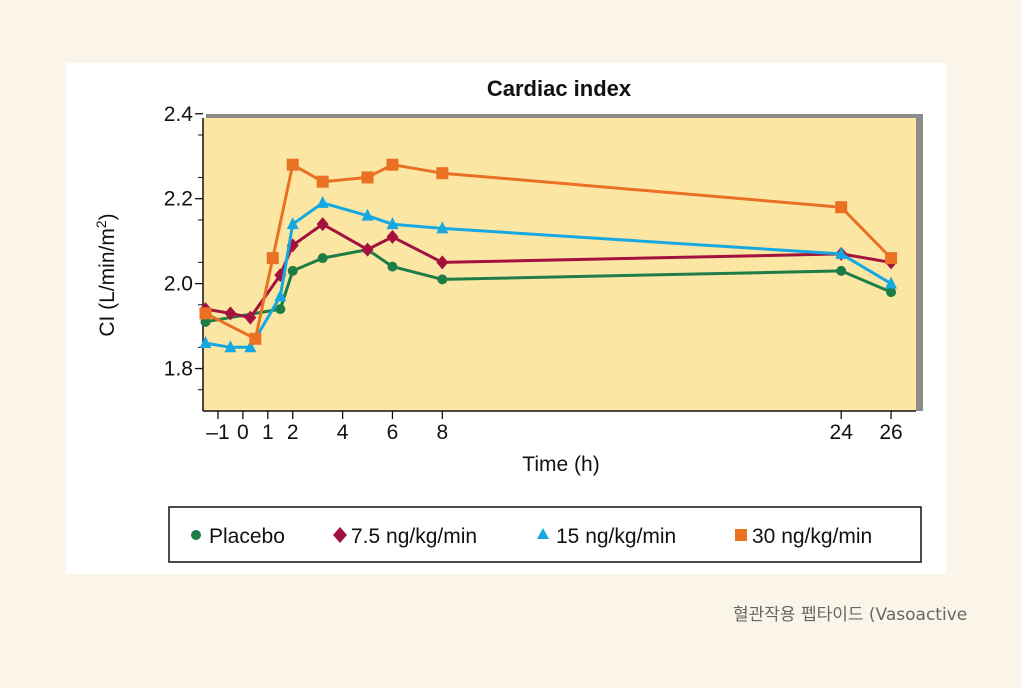  What do you see at coordinates (178, 369) in the screenshot?
I see `y-tick-label: 1.8` at bounding box center [178, 369].